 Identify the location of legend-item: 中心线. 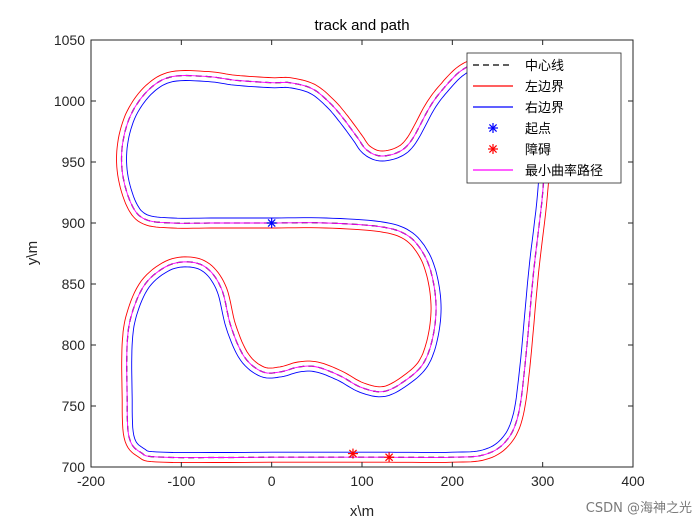
(518, 66).